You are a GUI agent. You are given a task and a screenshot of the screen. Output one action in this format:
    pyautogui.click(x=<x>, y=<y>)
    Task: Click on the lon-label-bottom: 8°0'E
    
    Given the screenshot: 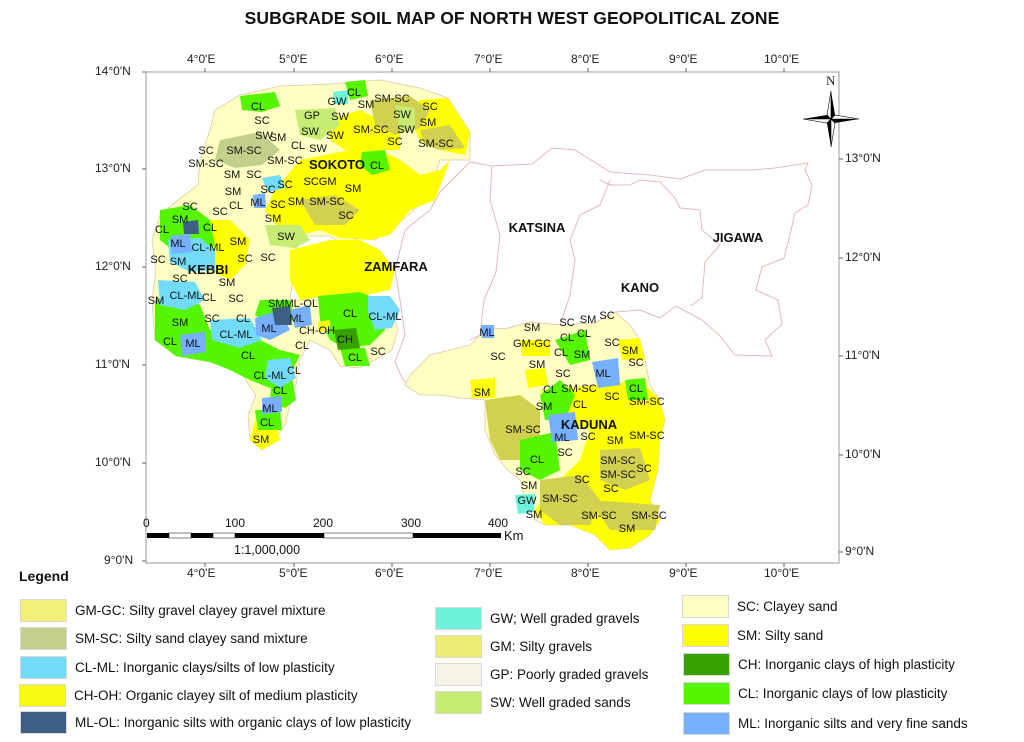 What is the action you would take?
    pyautogui.click(x=585, y=573)
    